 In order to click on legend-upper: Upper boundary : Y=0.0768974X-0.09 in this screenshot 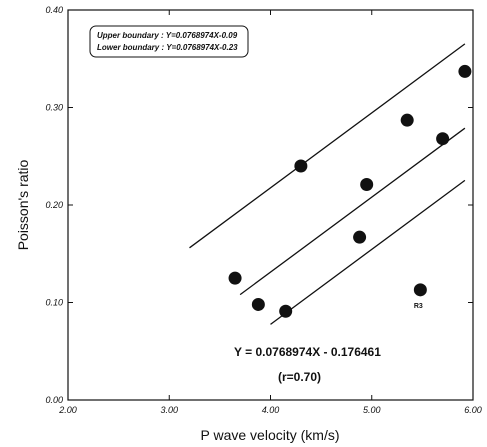, I will do `click(167, 35)`.